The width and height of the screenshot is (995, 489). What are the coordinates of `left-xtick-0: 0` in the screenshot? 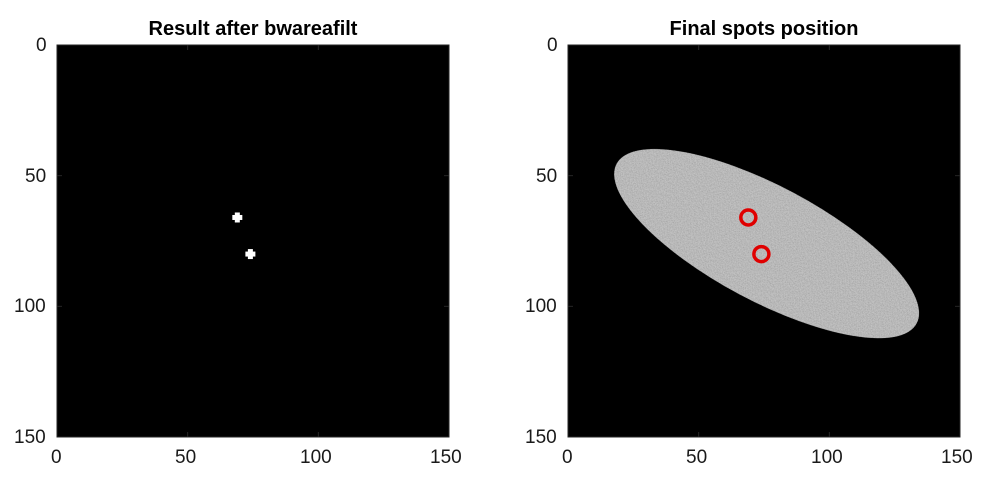 It's located at (56, 457).